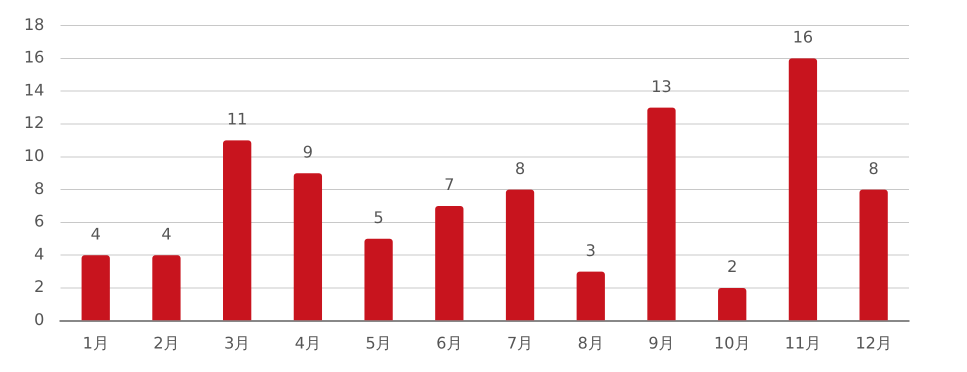  What do you see at coordinates (873, 343) in the screenshot?
I see `x-tick-label: 12月` at bounding box center [873, 343].